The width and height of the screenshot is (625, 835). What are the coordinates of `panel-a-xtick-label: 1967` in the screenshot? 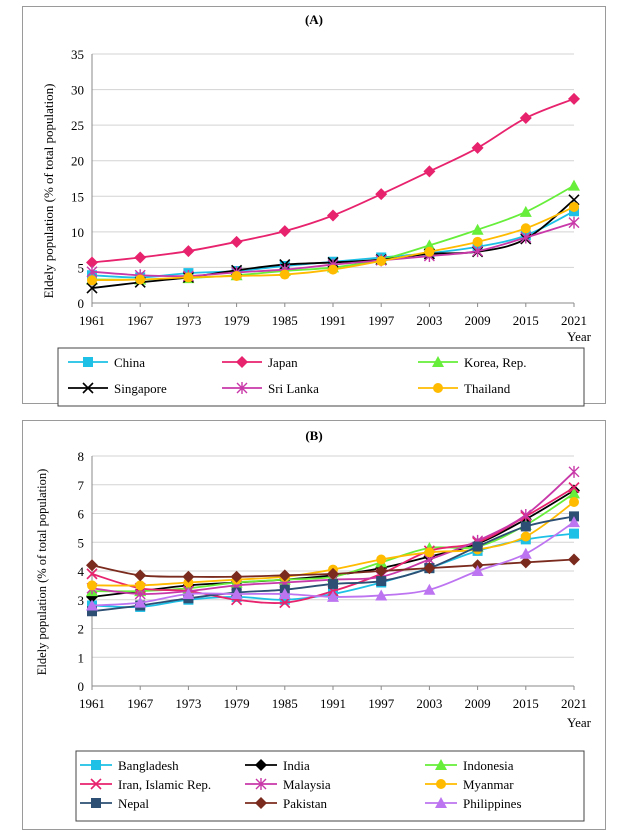 It's located at (140, 320).